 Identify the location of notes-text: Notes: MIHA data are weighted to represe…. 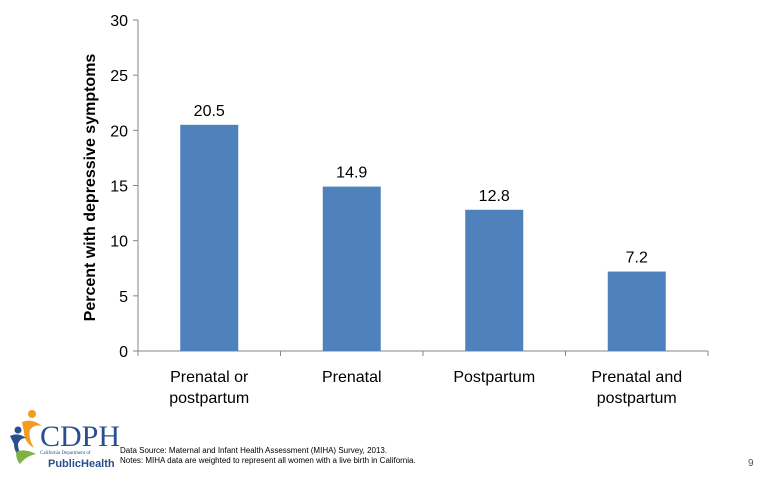
(268, 460).